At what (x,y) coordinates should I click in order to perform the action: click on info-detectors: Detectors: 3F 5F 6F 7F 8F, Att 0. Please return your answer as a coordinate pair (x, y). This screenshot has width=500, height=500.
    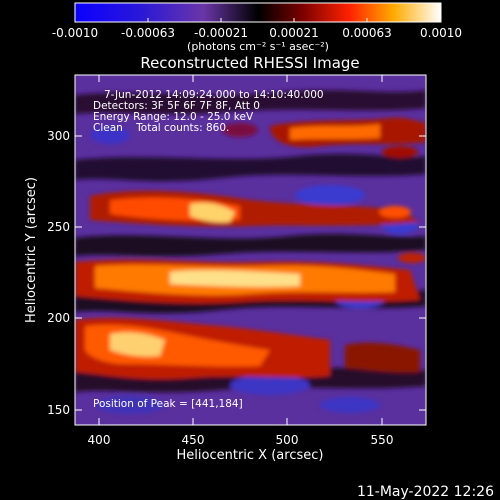
    Looking at the image, I should click on (176, 106).